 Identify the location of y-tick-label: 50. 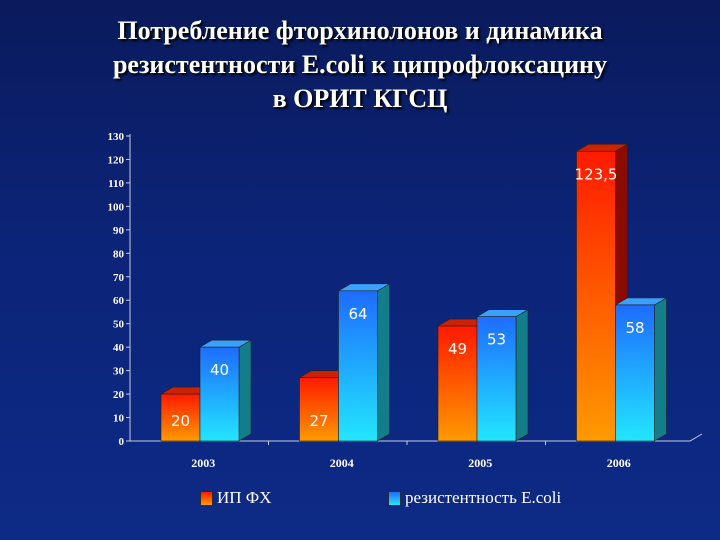
(119, 325).